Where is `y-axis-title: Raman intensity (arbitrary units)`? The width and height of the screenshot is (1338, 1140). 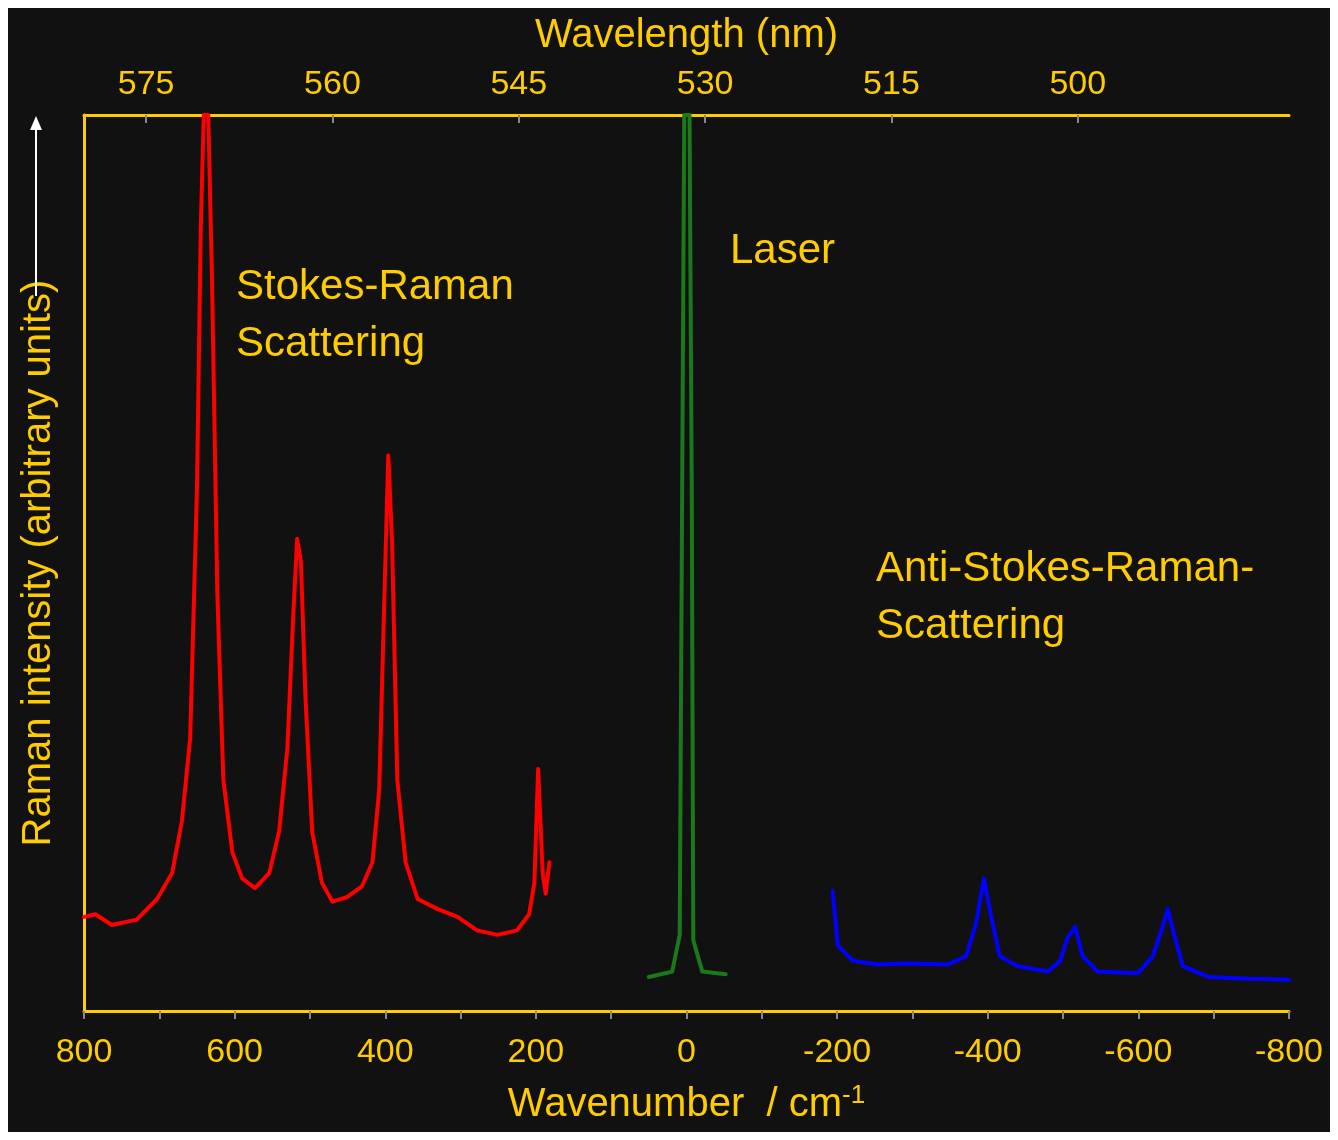
y-axis-title: Raman intensity (arbitrary units) is located at coordinates (36, 563).